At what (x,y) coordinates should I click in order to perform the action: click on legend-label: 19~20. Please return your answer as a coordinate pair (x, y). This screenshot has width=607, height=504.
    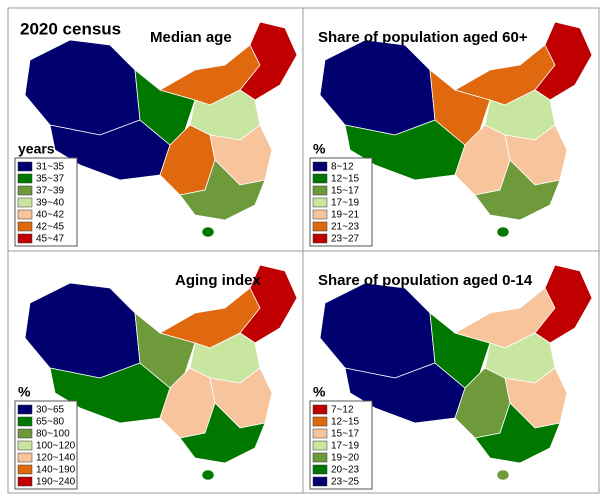
    Looking at the image, I should click on (345, 458).